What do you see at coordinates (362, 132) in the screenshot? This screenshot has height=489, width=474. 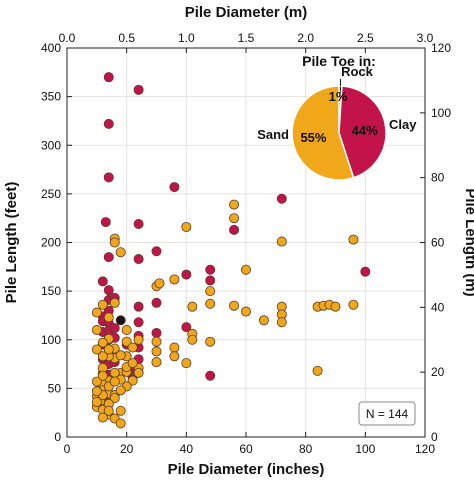 I see `pie-slice-clay` at bounding box center [362, 132].